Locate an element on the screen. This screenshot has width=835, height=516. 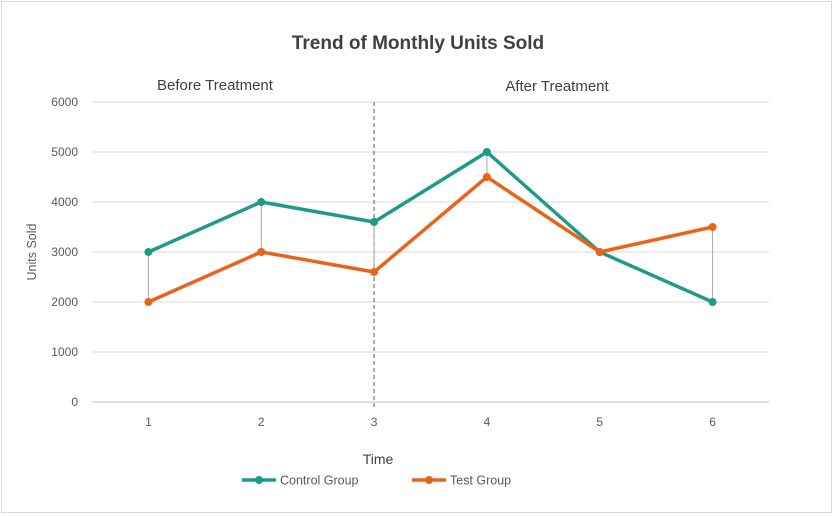
x-tick-1: 1 is located at coordinates (148, 422).